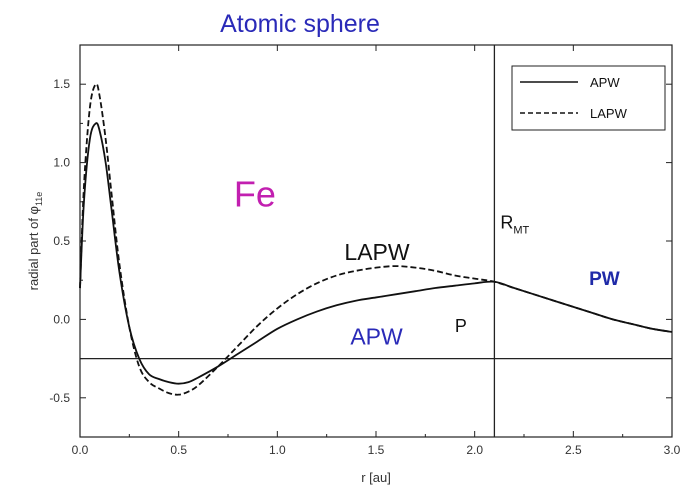 This screenshot has width=689, height=489. Describe the element at coordinates (300, 24) in the screenshot. I see `chart-title: Atomic sphere` at that location.